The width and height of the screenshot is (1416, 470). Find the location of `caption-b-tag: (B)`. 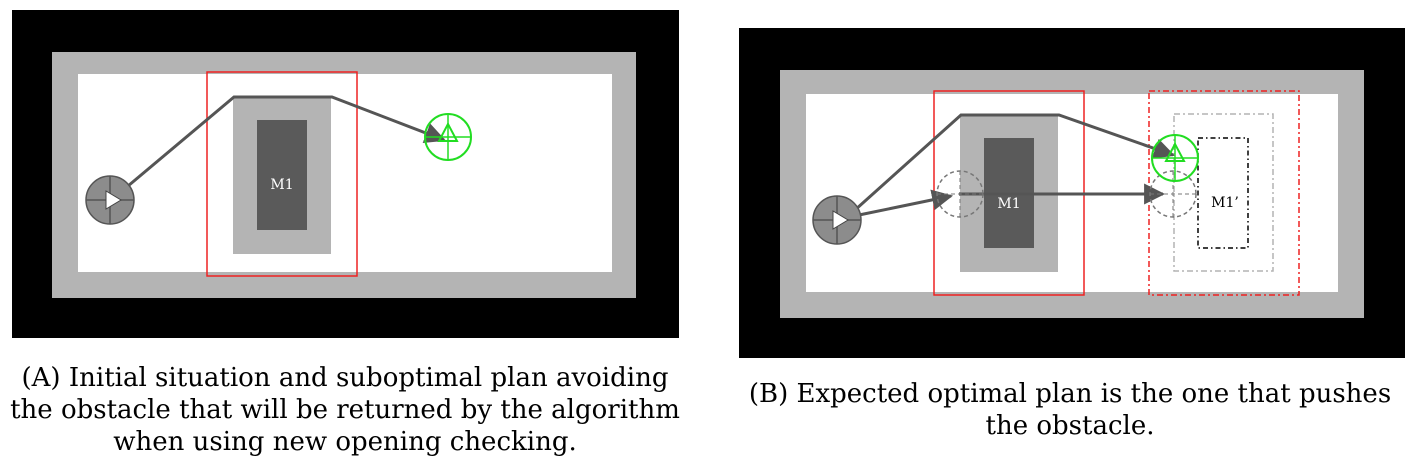

caption-b-tag: (B) is located at coordinates (768, 394).